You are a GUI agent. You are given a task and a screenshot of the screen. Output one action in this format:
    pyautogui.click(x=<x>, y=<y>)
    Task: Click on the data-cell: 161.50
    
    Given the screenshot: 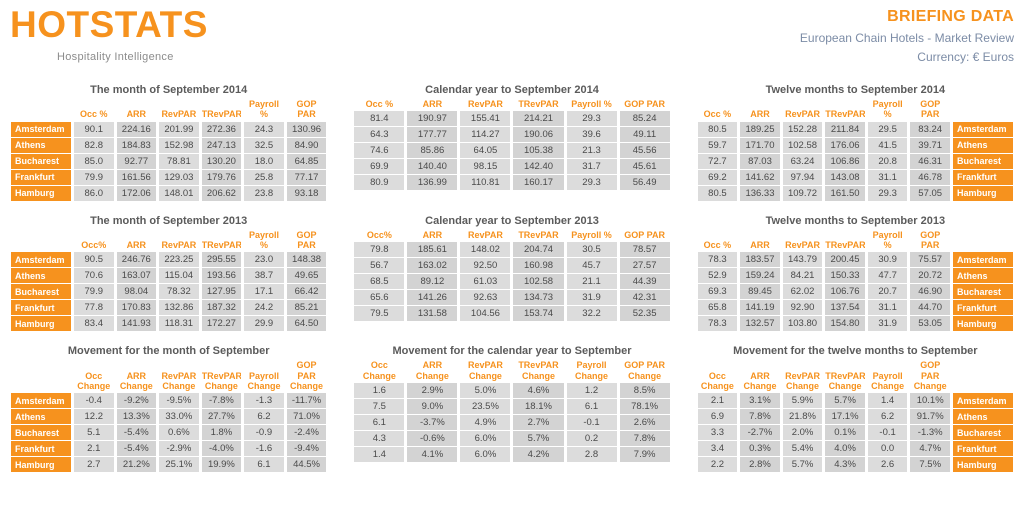 What is the action you would take?
    pyautogui.click(x=845, y=193)
    